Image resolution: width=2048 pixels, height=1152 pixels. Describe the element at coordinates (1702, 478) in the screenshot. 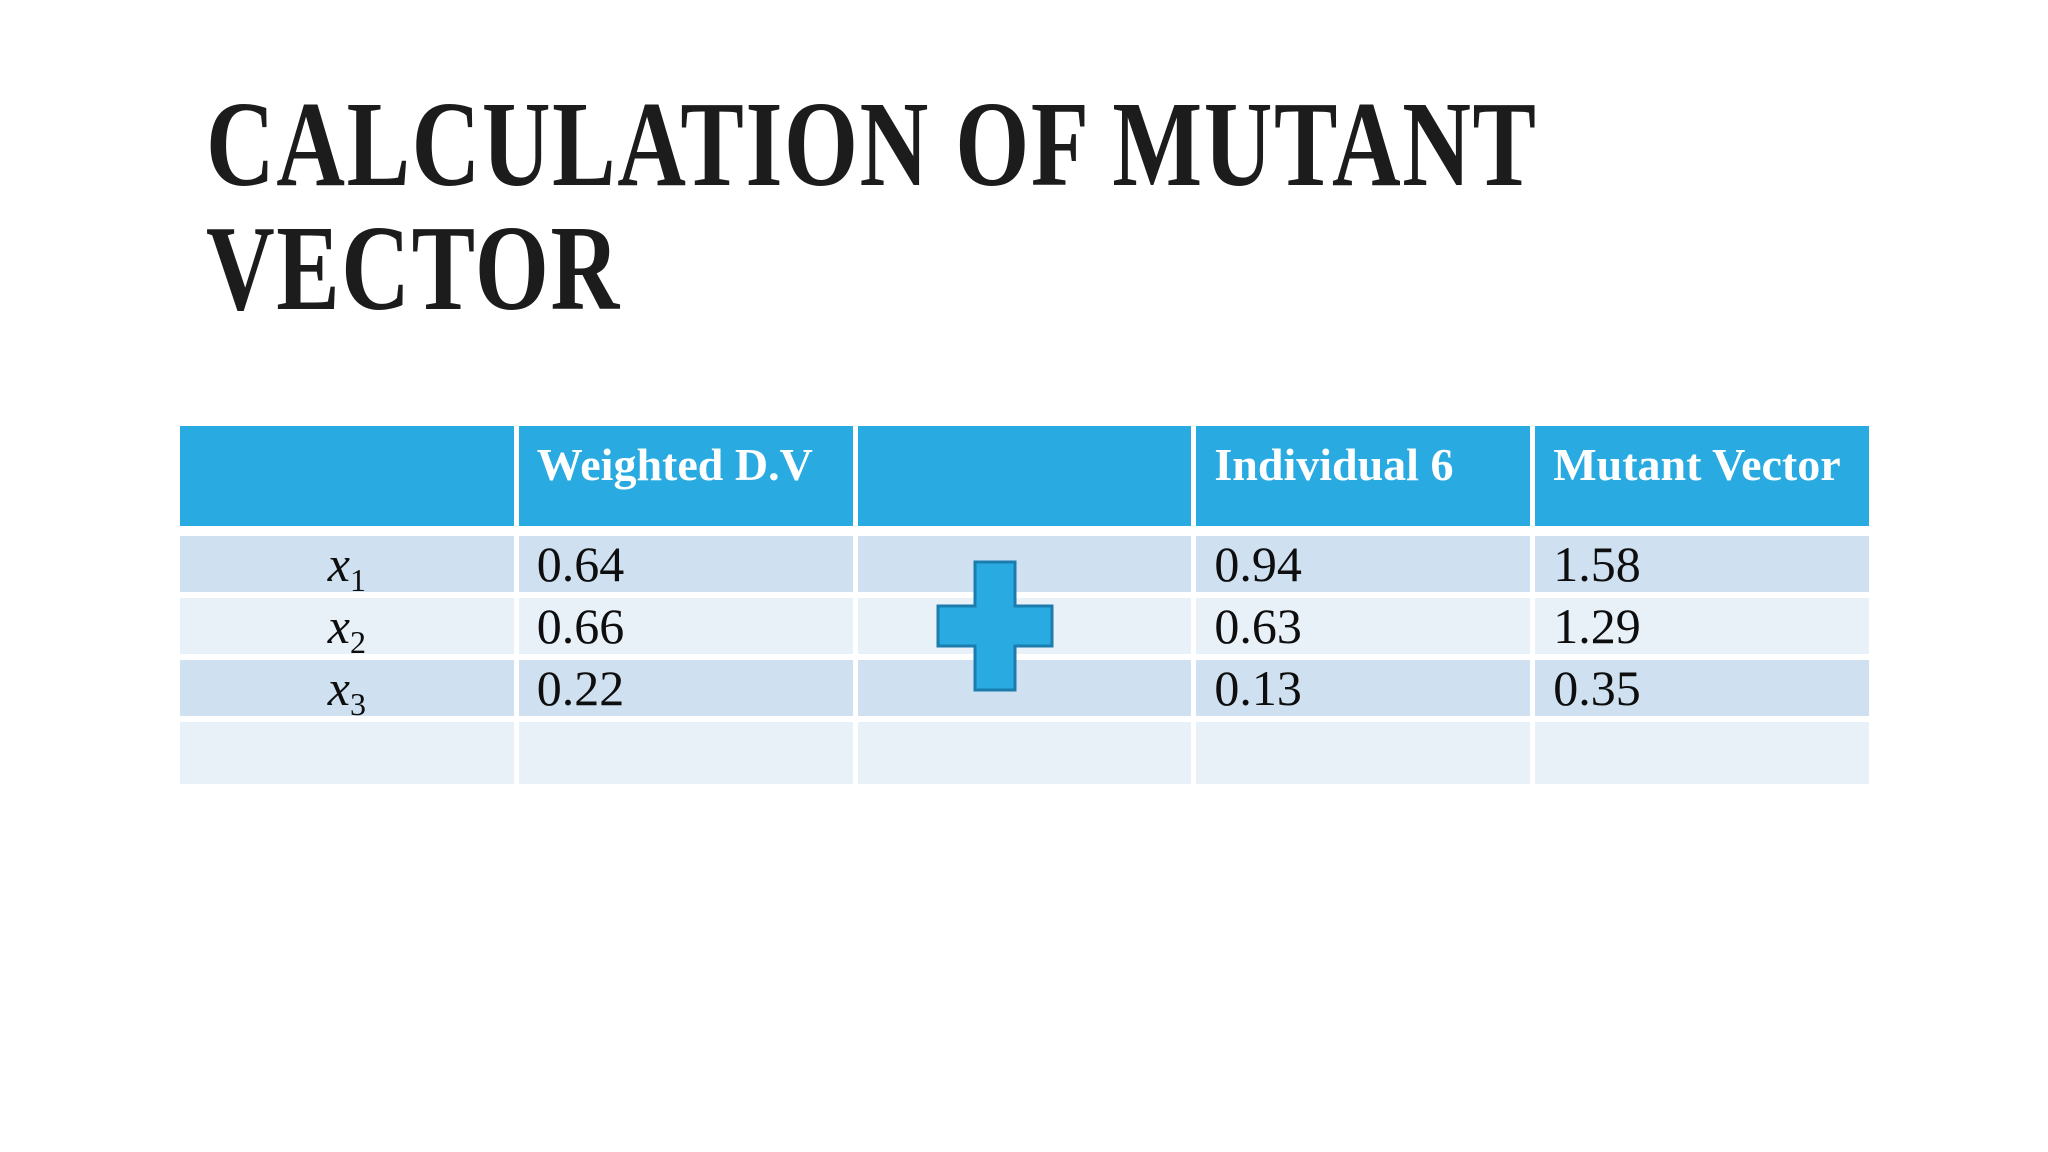

I see `header-cell-mutant-vector: Mutant Vector` at that location.